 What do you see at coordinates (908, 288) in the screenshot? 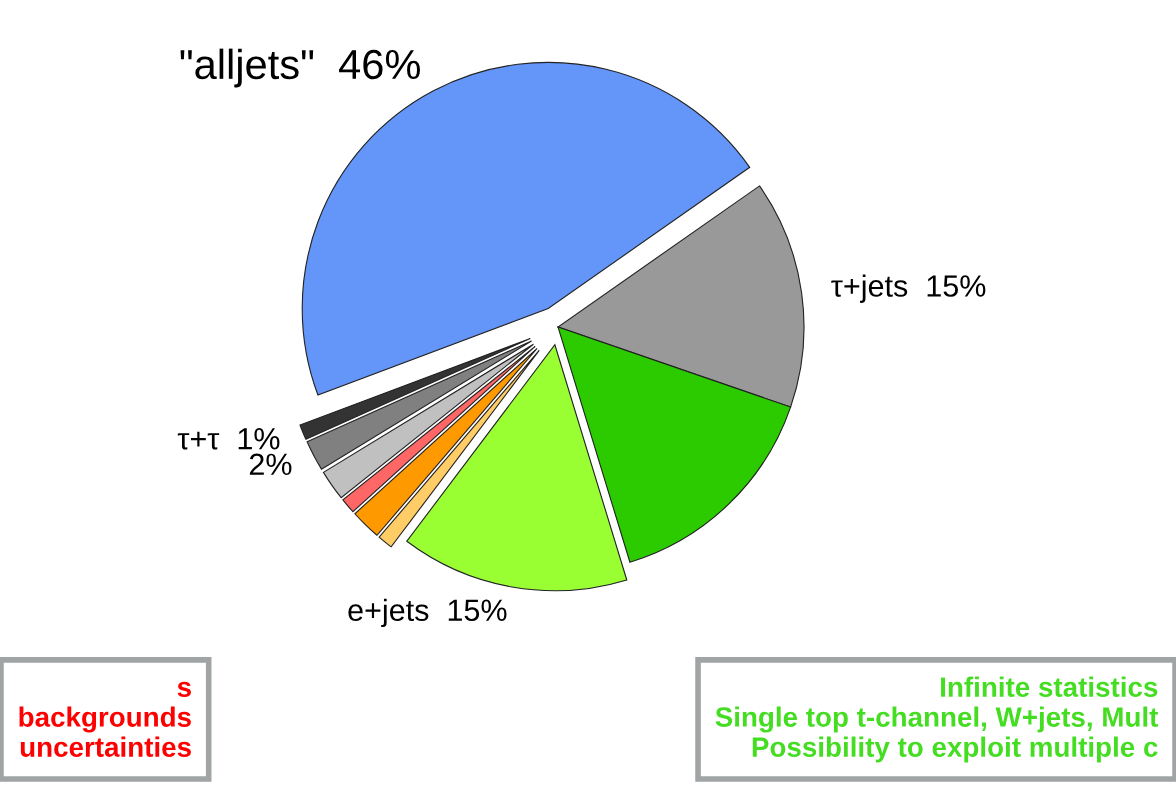
I see `slice-label: τ+jets 15%` at bounding box center [908, 288].